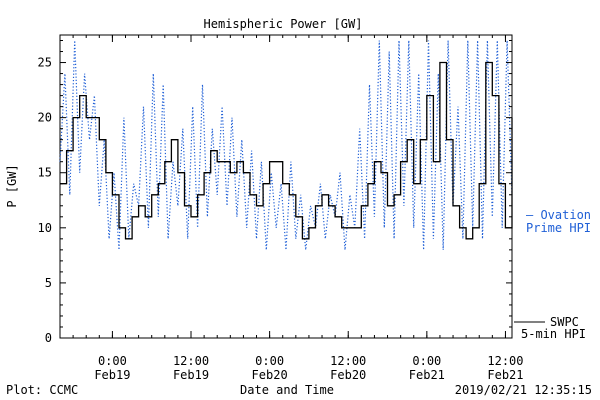  What do you see at coordinates (45, 63) in the screenshot?
I see `y-tick-label: 25` at bounding box center [45, 63].